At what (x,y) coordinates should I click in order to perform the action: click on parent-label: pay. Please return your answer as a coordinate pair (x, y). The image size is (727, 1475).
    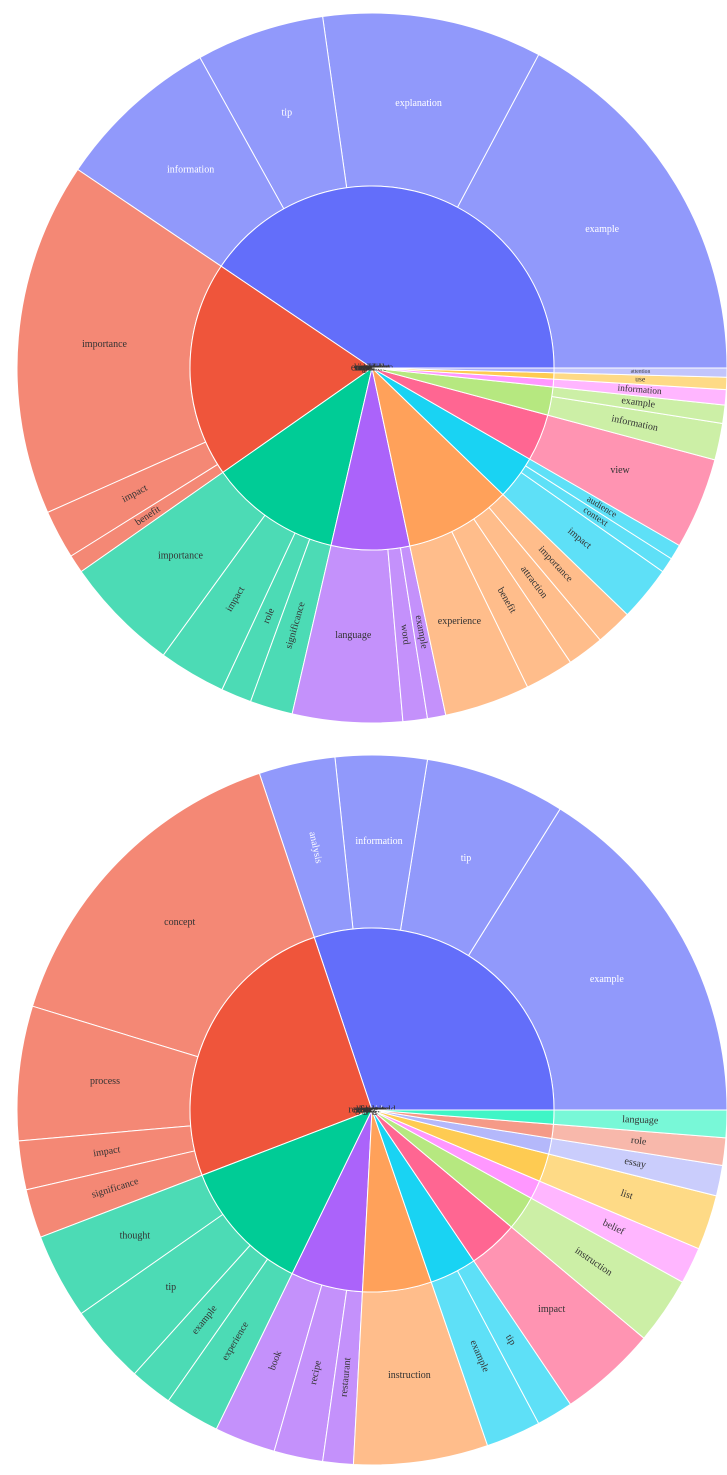
    Looking at the image, I should click on (372, 367).